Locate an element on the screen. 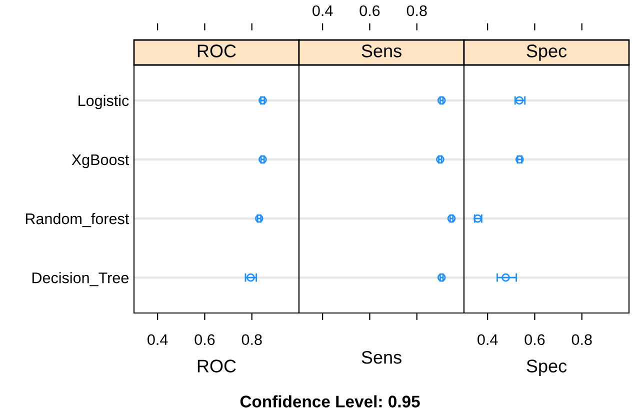  chart-title: Spec is located at coordinates (546, 52).